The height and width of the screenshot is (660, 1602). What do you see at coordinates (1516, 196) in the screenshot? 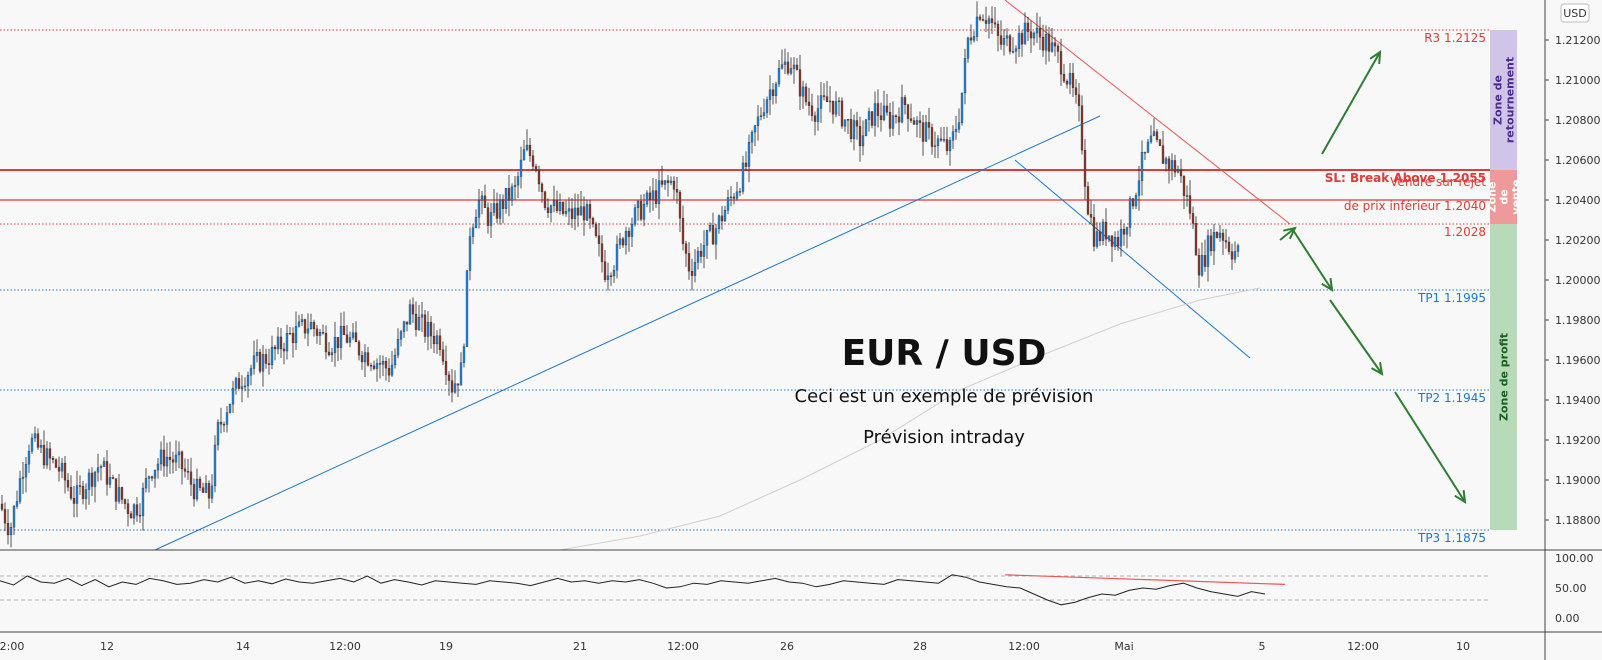
I see `zone-label-1-2: vente` at bounding box center [1516, 196].